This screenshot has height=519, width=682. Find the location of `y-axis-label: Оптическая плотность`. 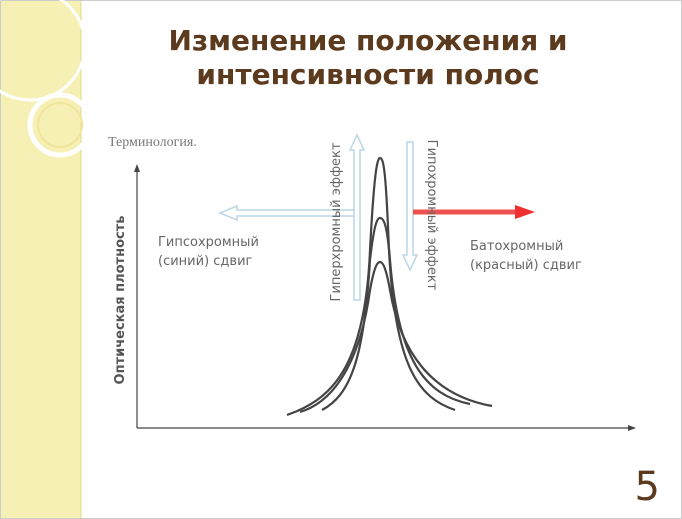

y-axis-label: Оптическая плотность is located at coordinates (120, 300).